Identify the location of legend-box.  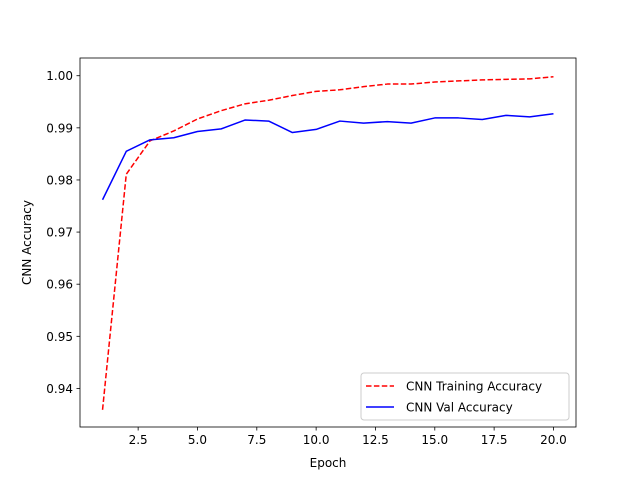
(465, 396).